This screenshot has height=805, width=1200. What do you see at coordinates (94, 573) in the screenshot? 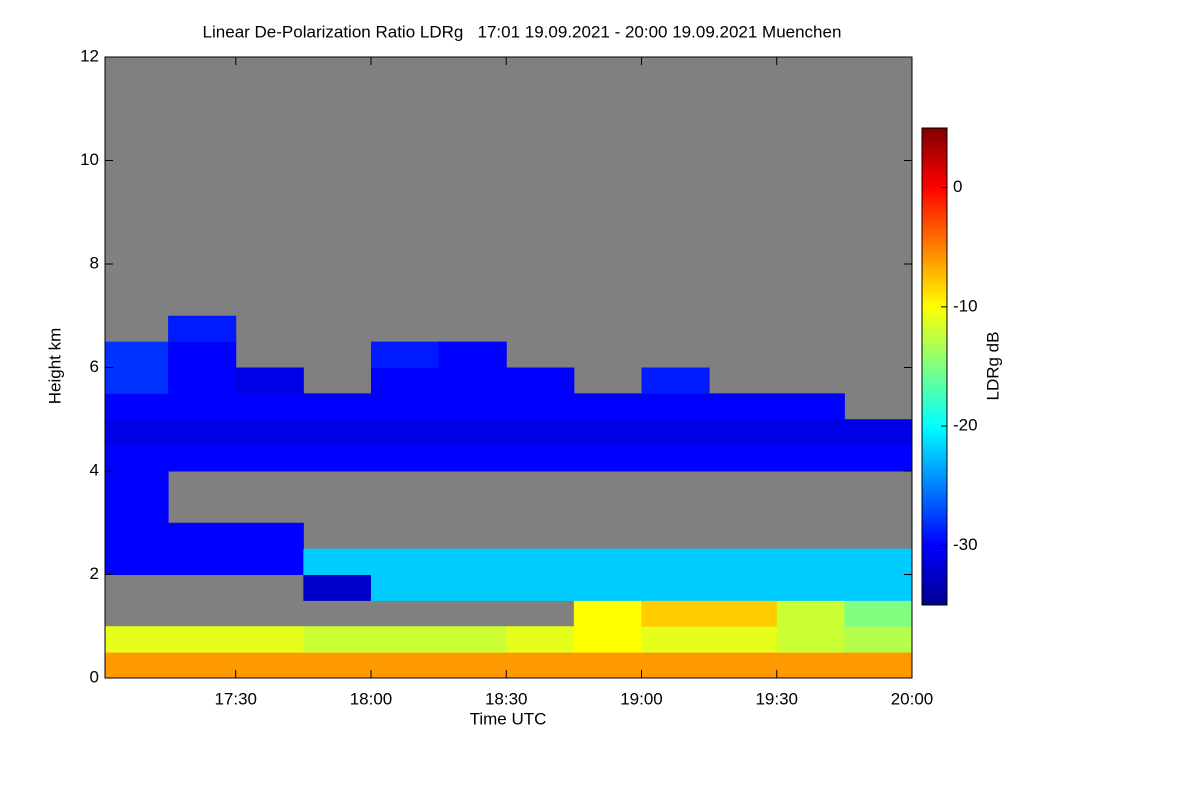
I see `y-tick-label: 2` at bounding box center [94, 573].